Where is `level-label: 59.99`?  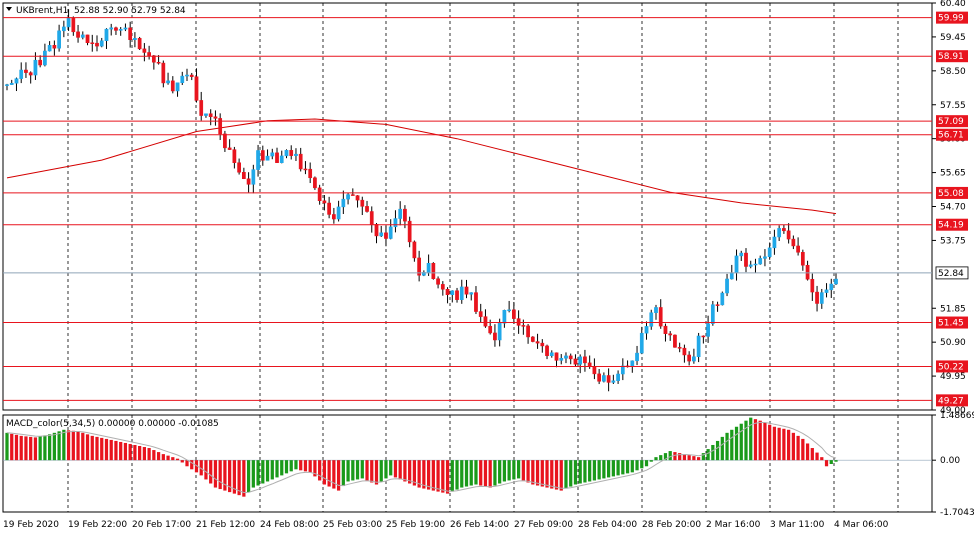
level-label: 59.99 is located at coordinates (951, 19).